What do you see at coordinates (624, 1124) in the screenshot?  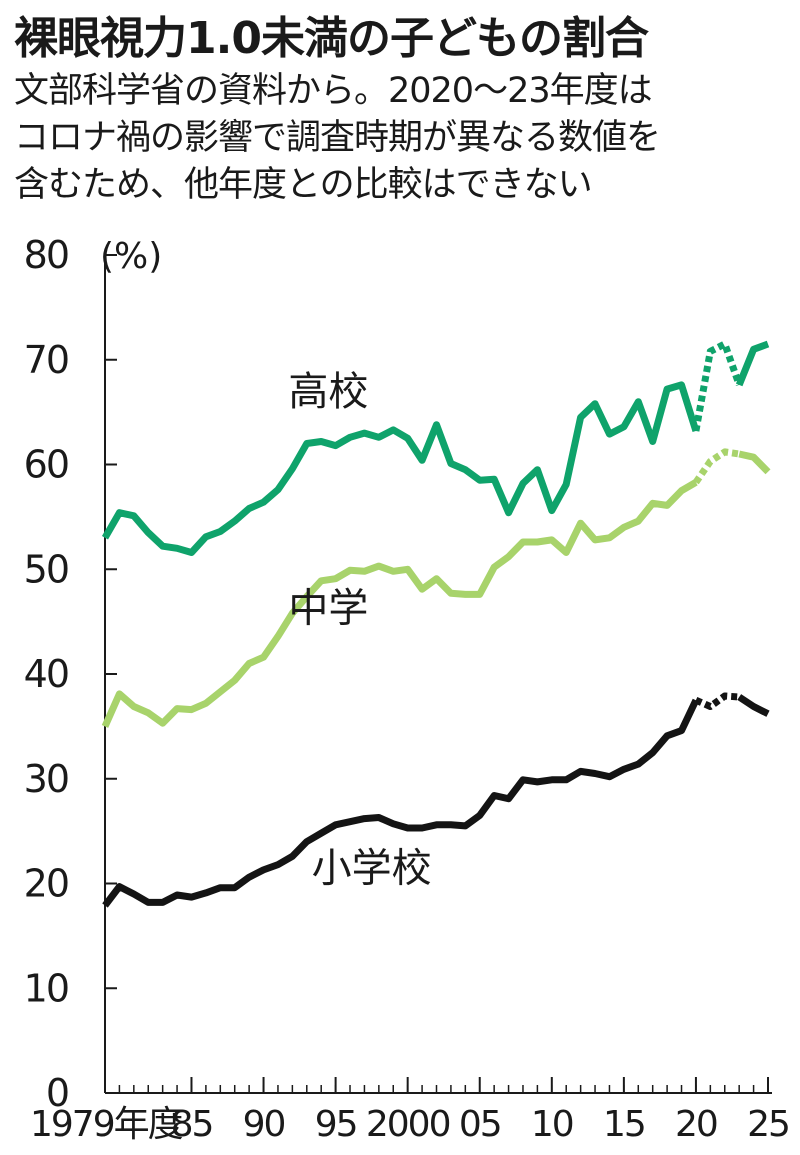 I see `x-tick-label: 15` at bounding box center [624, 1124].